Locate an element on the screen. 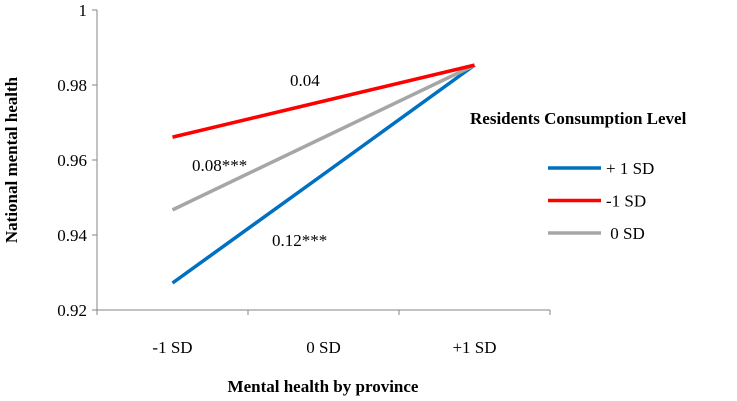  legend-title: Residents Consumption Level is located at coordinates (578, 118).